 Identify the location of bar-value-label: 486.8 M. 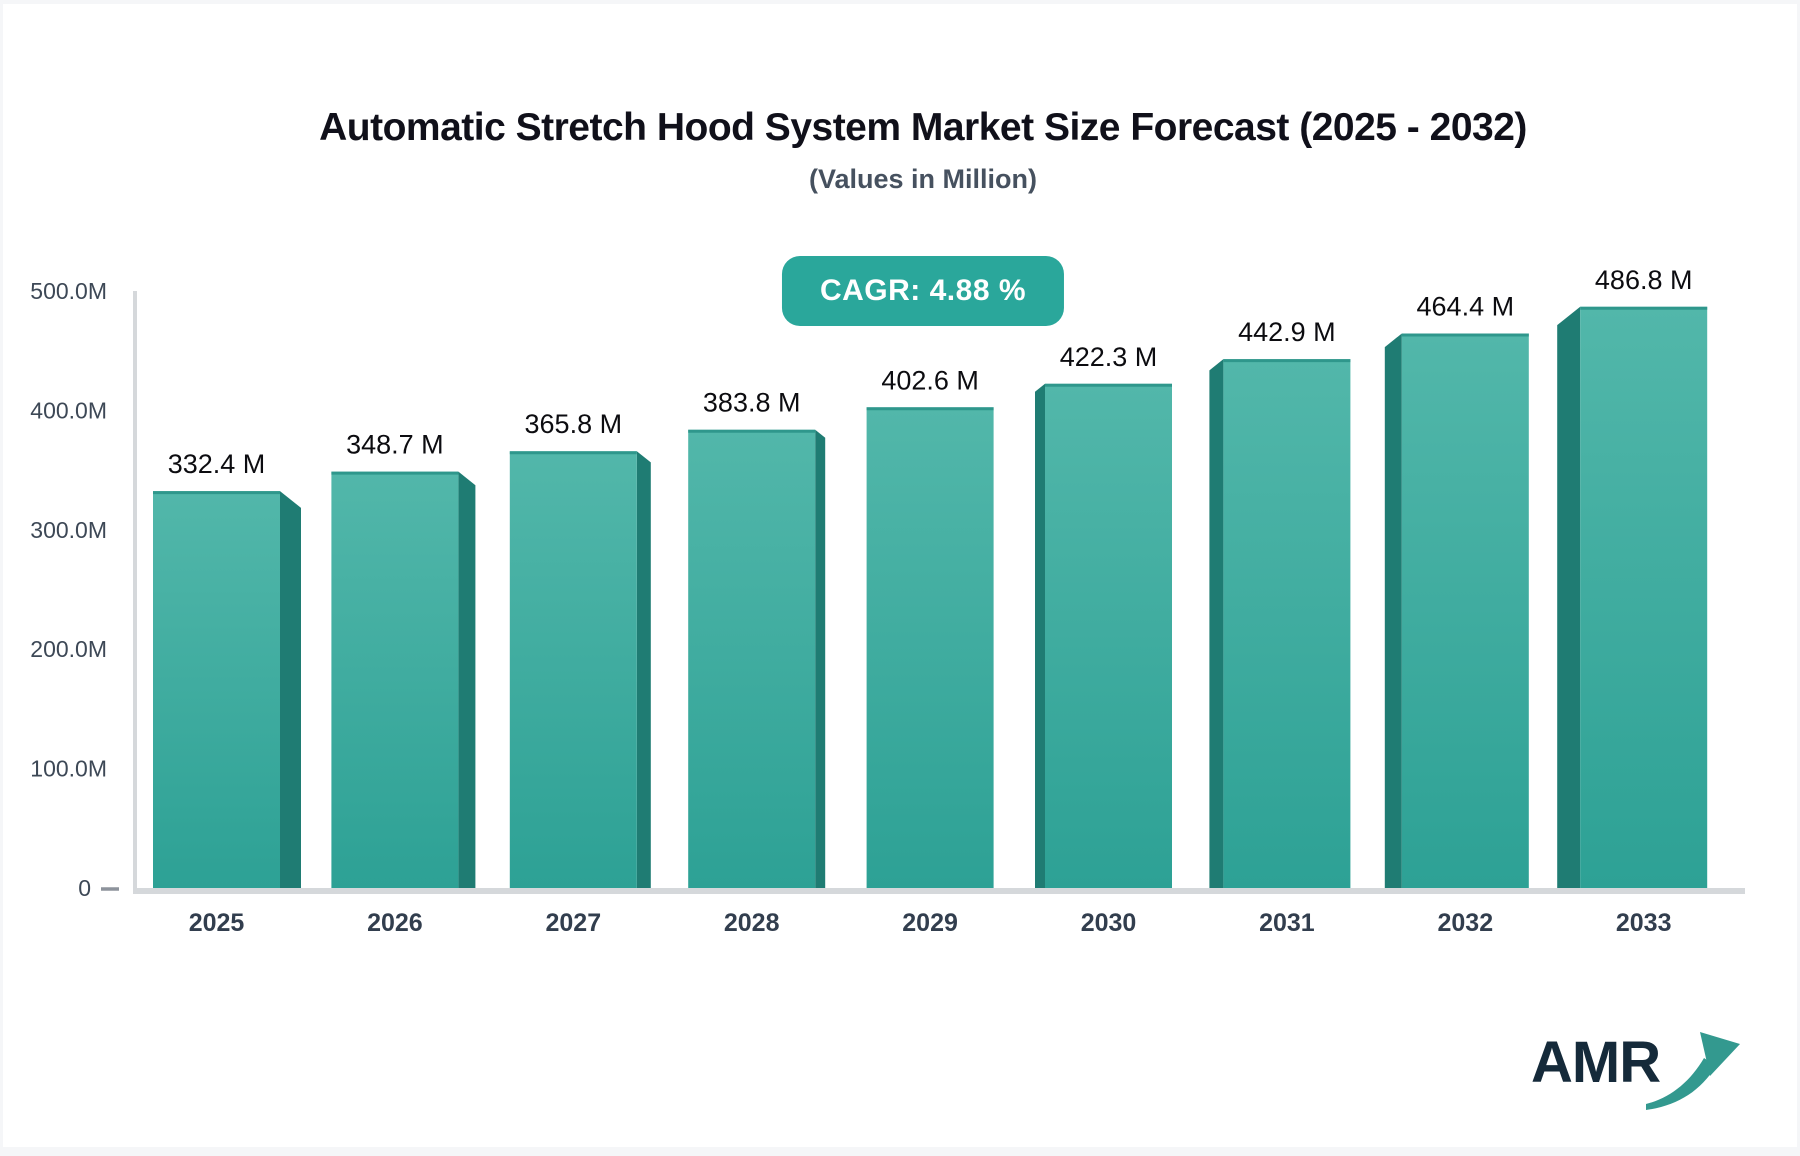
(1644, 280).